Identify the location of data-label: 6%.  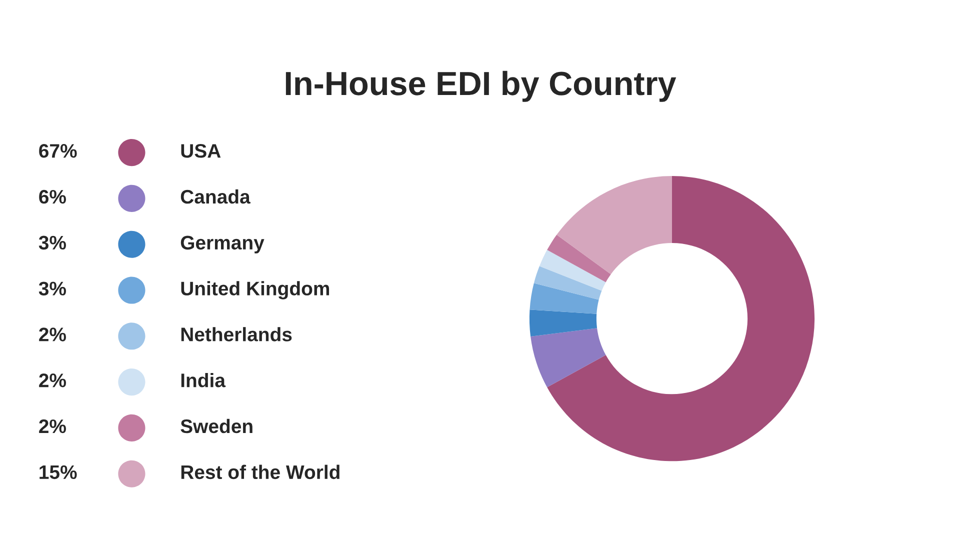
(52, 197).